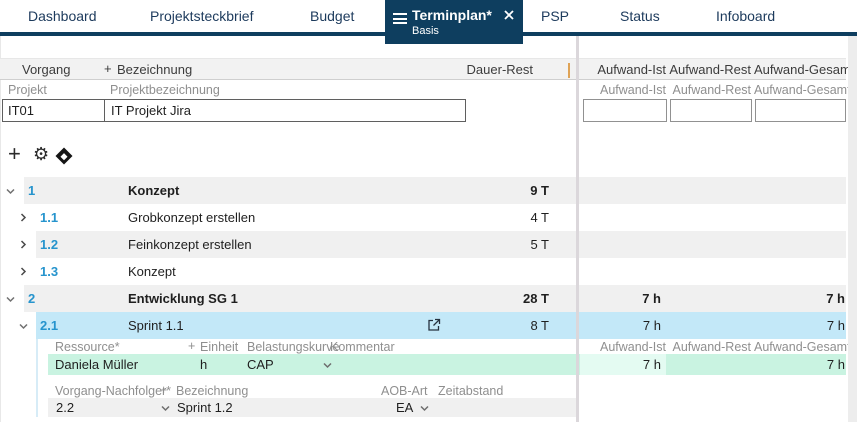 This screenshot has width=857, height=422. Describe the element at coordinates (835, 364) in the screenshot. I see `resource-aufwand-gesamt: 7 h` at that location.